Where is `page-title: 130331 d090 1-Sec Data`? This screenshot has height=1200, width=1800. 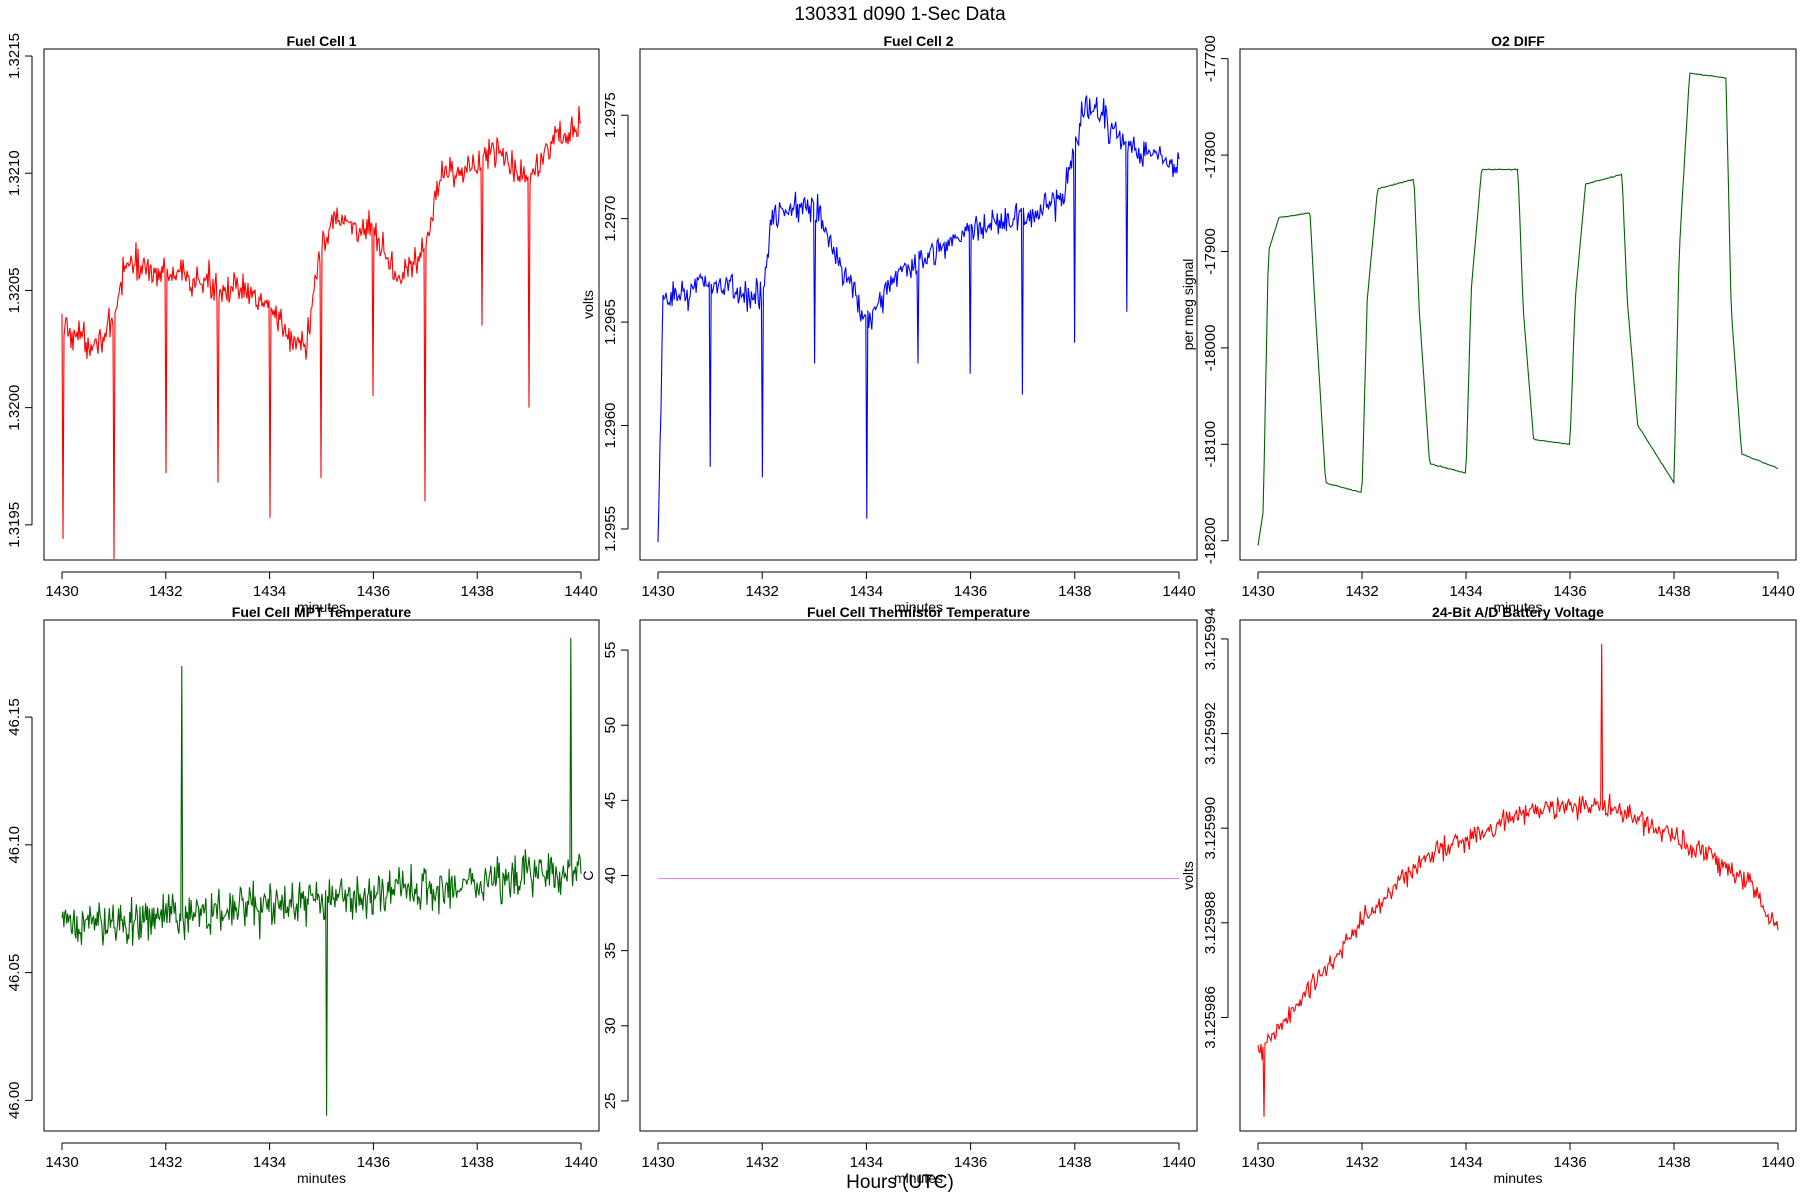
page-title: 130331 d090 1-Sec Data is located at coordinates (900, 14).